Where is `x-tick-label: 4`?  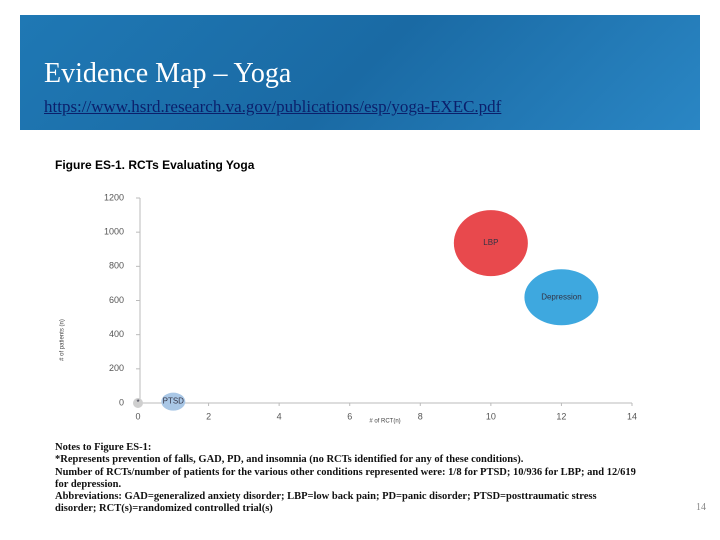 x-tick-label: 4 is located at coordinates (279, 416).